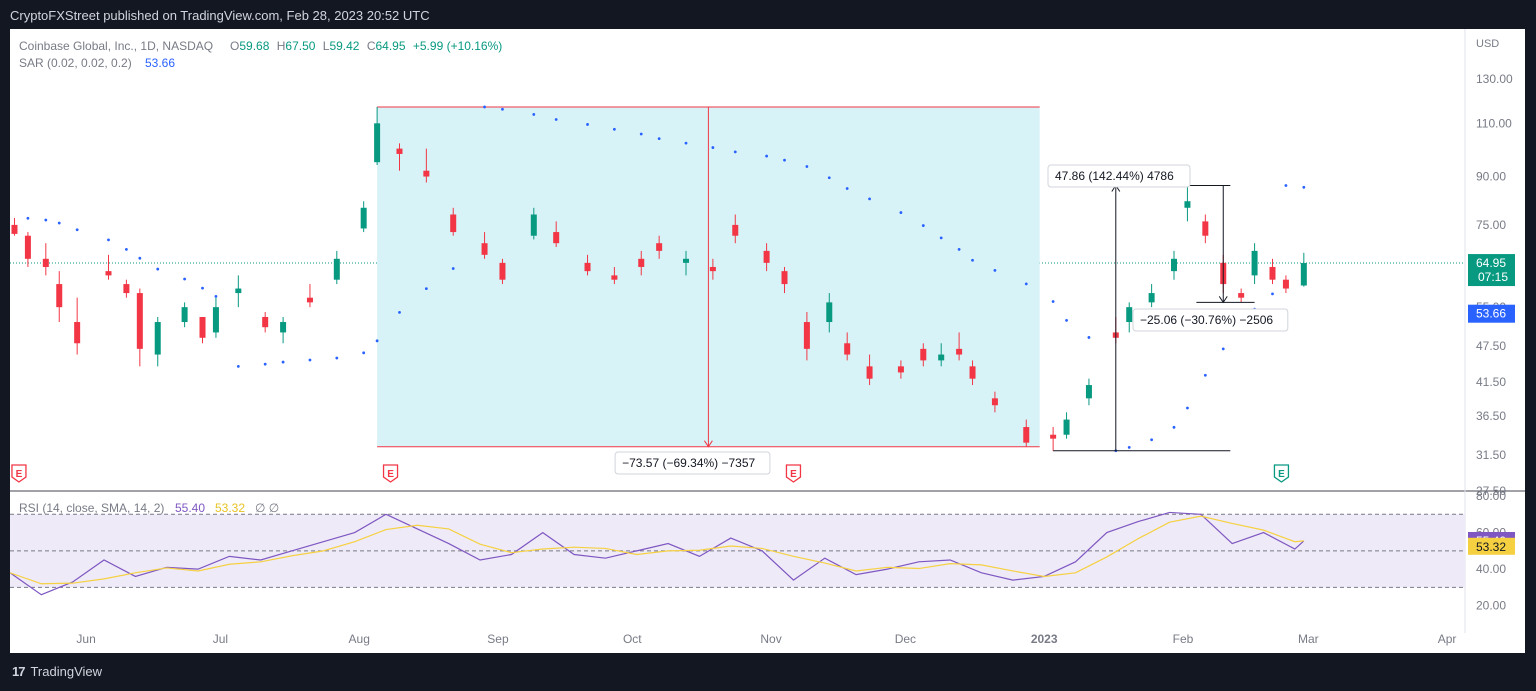 The width and height of the screenshot is (1536, 691). I want to click on sar-price-tag, so click(1491, 313).